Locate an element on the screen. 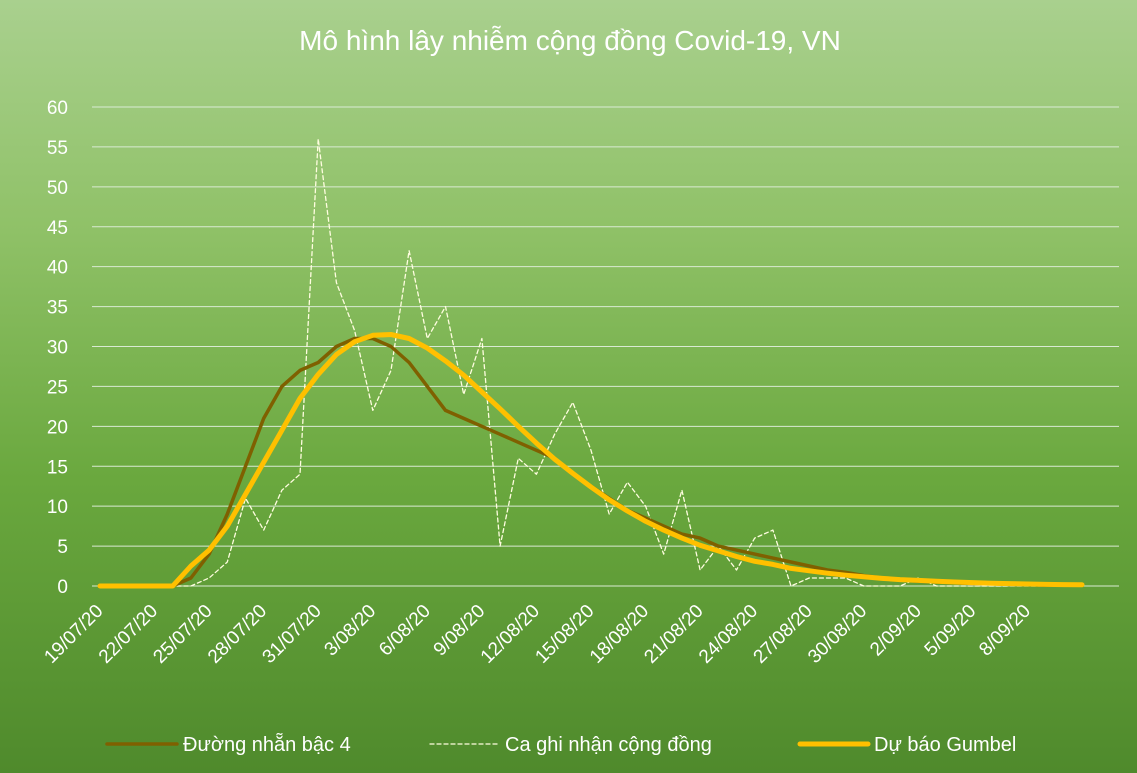 The image size is (1137, 773). x-tick-label: 31/07/20 is located at coordinates (292, 634).